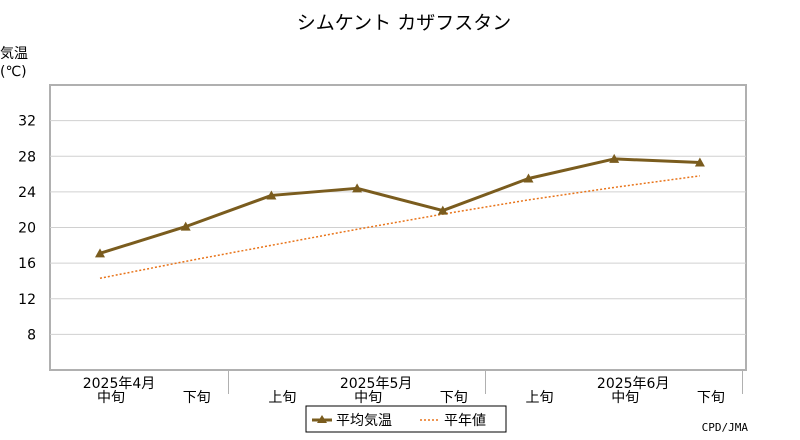 This screenshot has height=440, width=800. What do you see at coordinates (465, 421) in the screenshot?
I see `legend-label-normal: 平年値` at bounding box center [465, 421].